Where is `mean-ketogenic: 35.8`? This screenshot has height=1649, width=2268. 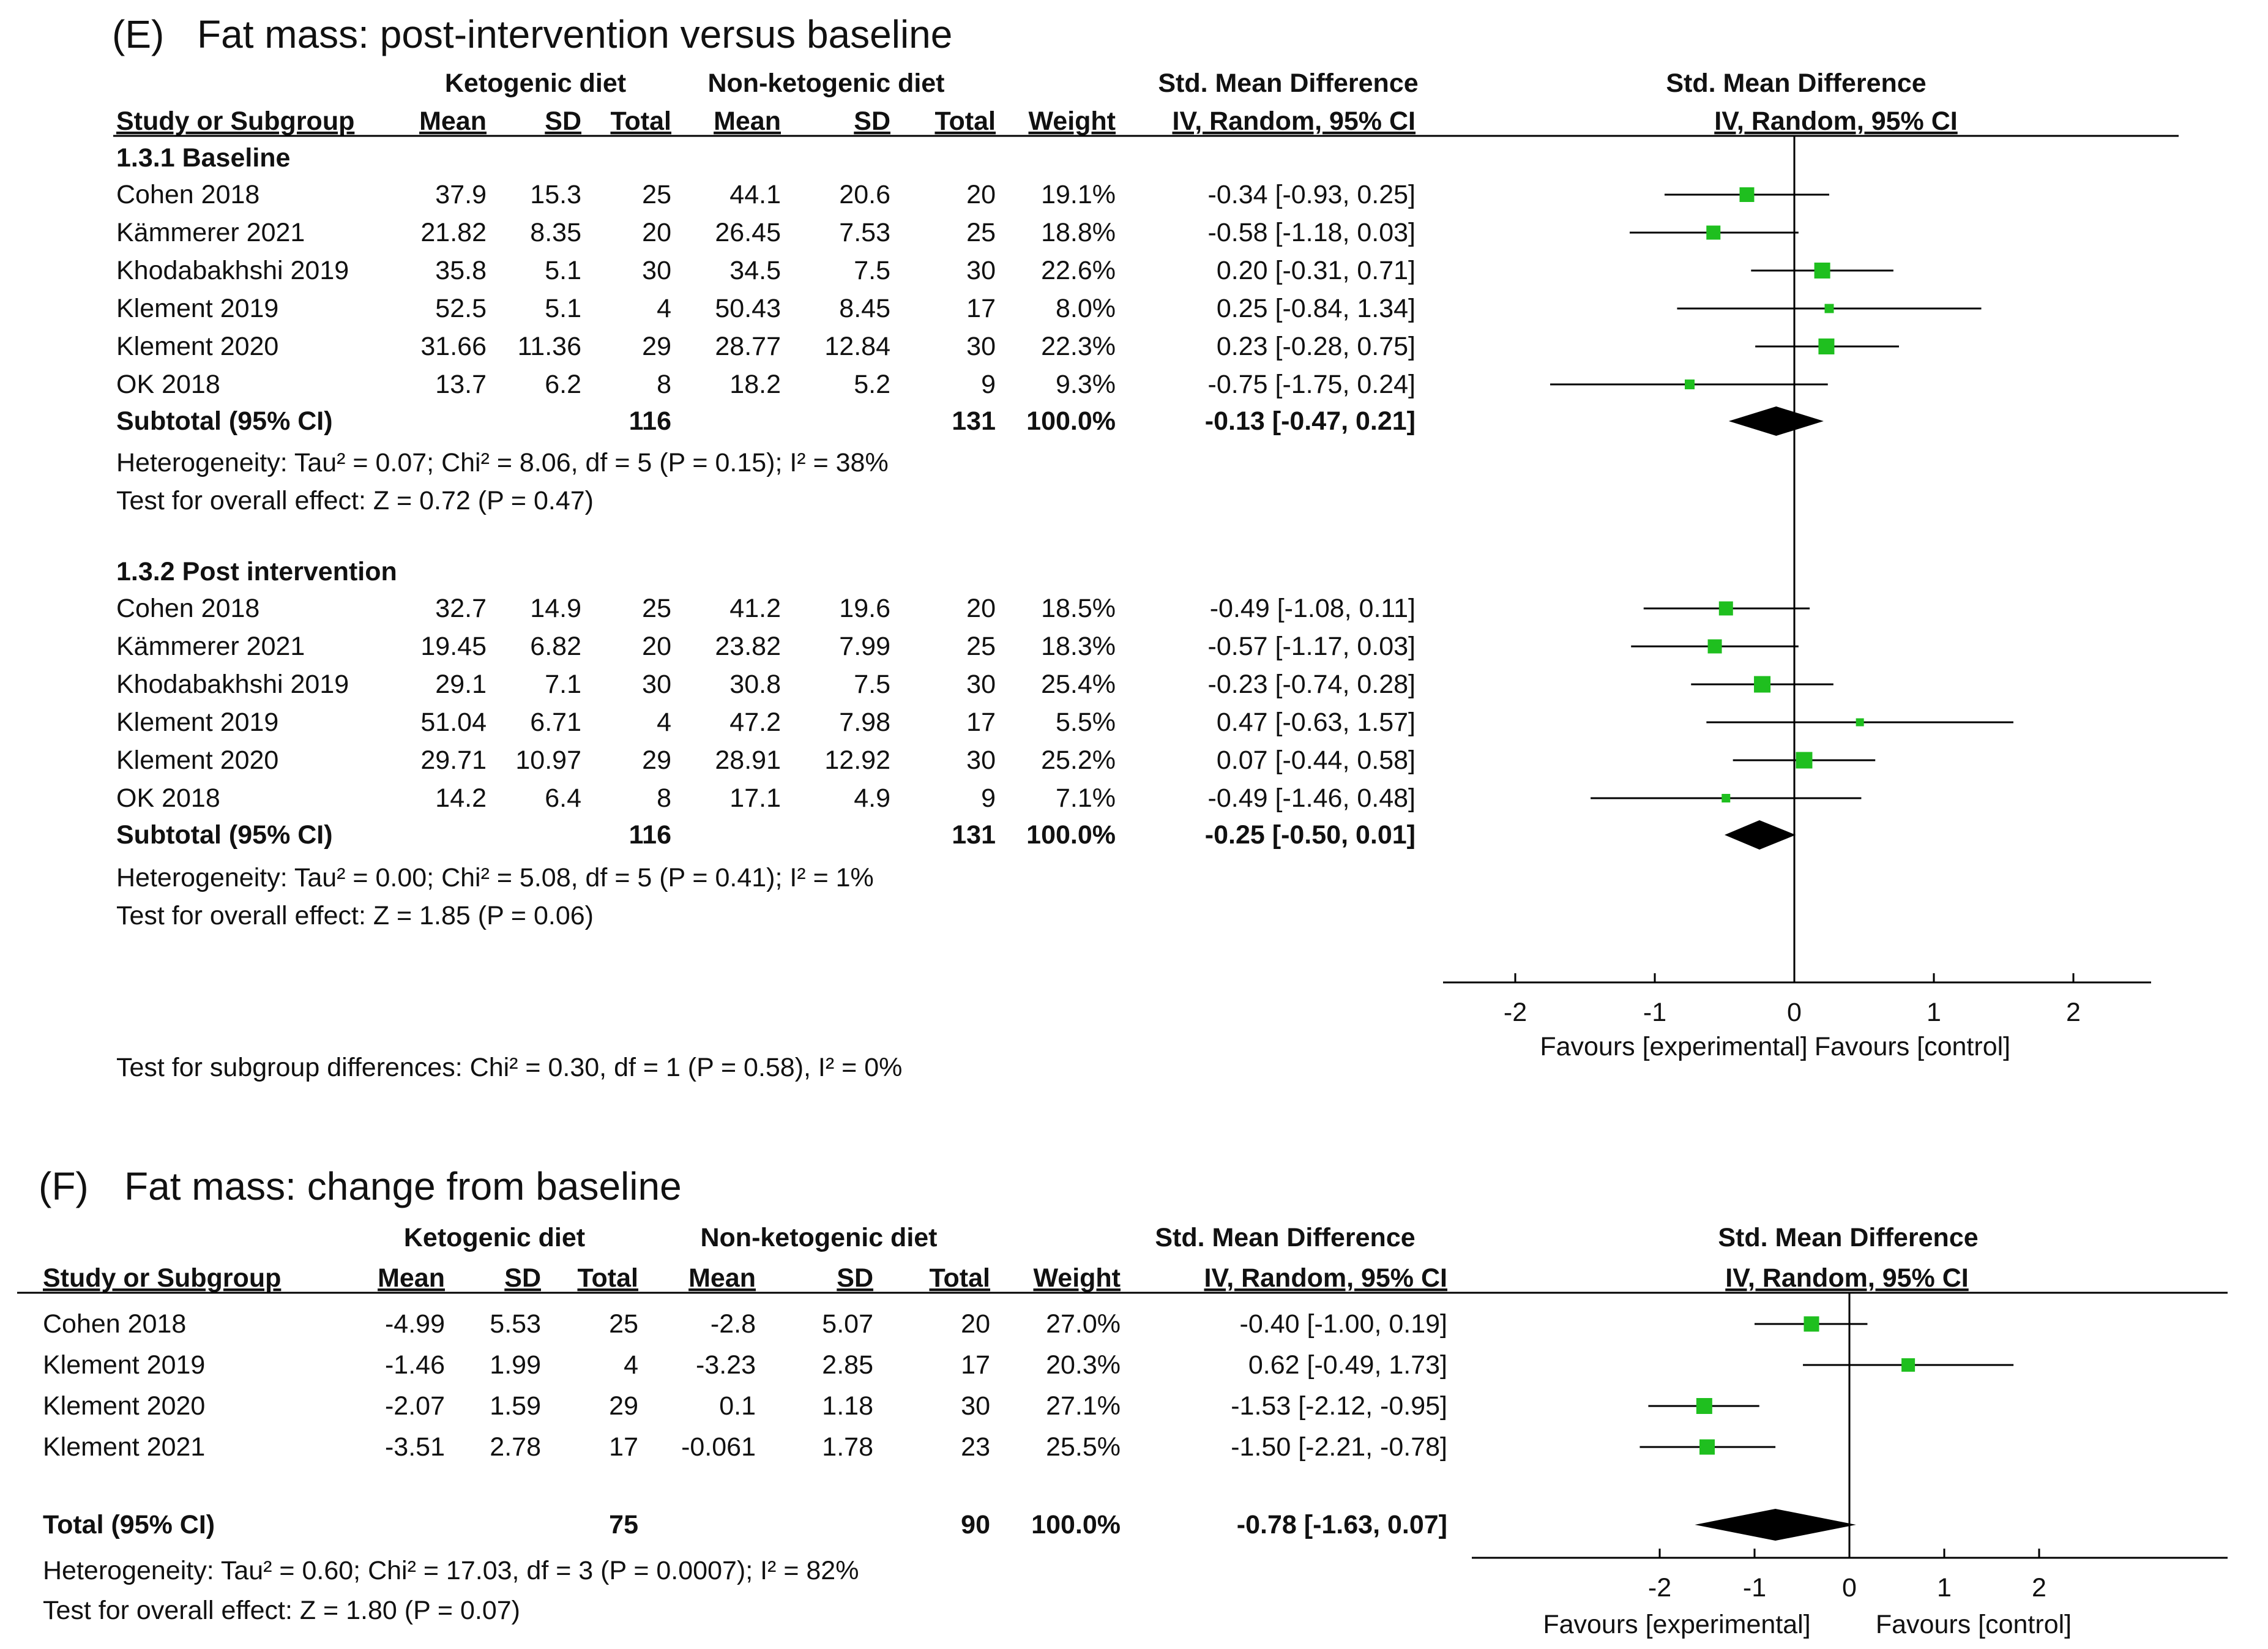
mean-ketogenic: 35.8 is located at coordinates (461, 270).